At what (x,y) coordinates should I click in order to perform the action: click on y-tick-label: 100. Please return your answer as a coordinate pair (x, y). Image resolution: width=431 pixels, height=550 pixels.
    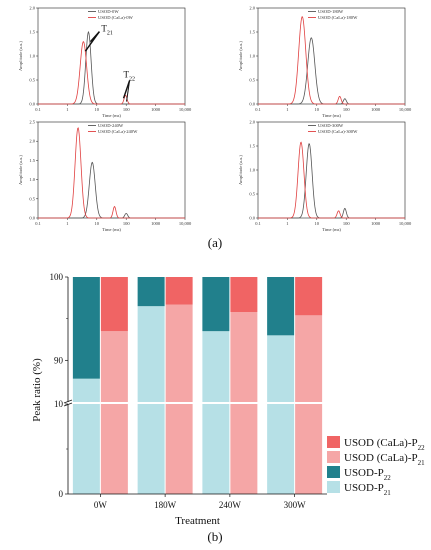
    Looking at the image, I should click on (57, 277).